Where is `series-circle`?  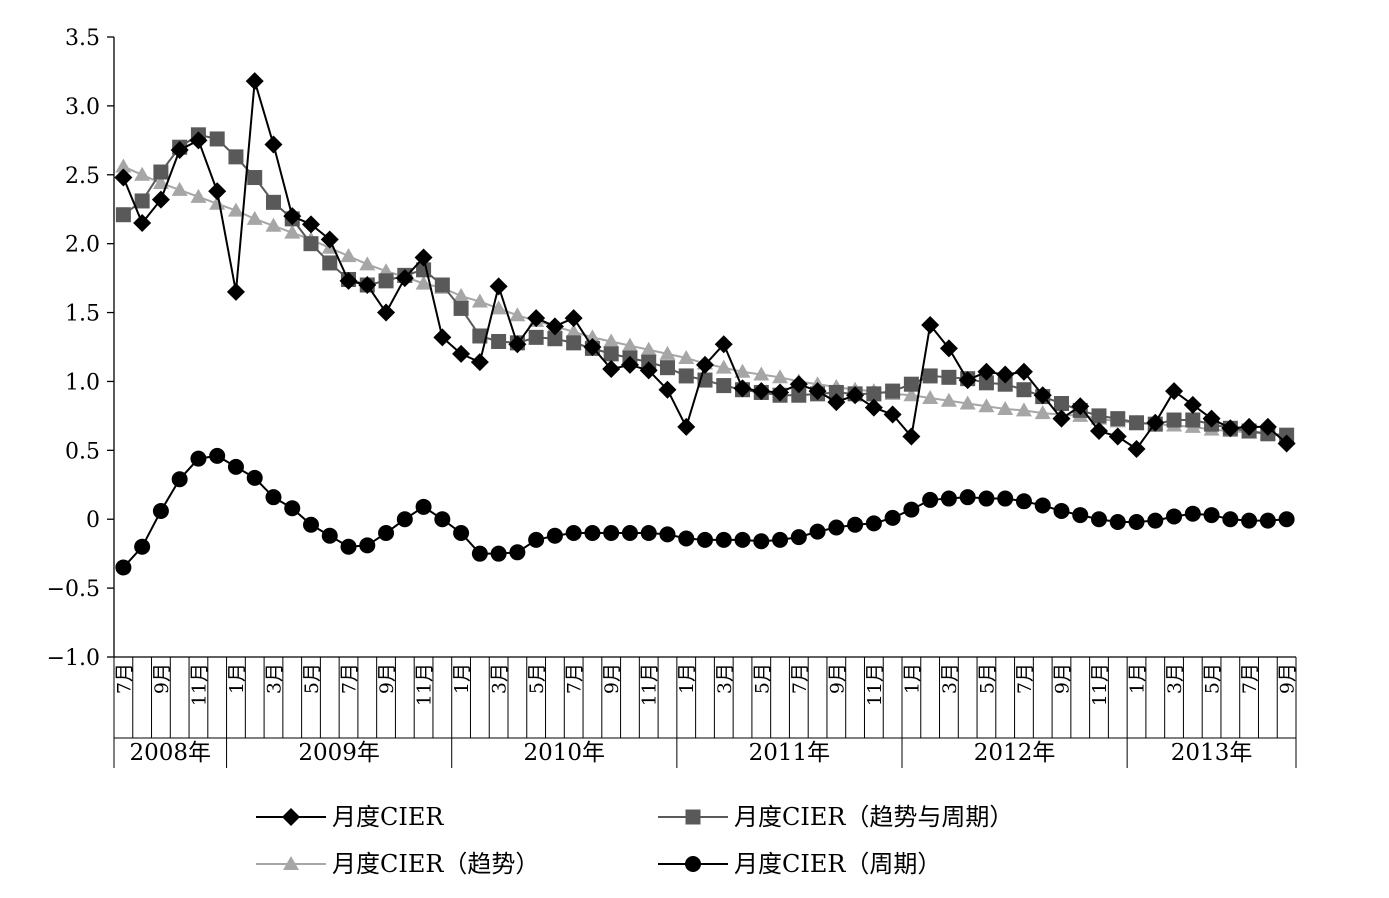
series-circle is located at coordinates (705, 511).